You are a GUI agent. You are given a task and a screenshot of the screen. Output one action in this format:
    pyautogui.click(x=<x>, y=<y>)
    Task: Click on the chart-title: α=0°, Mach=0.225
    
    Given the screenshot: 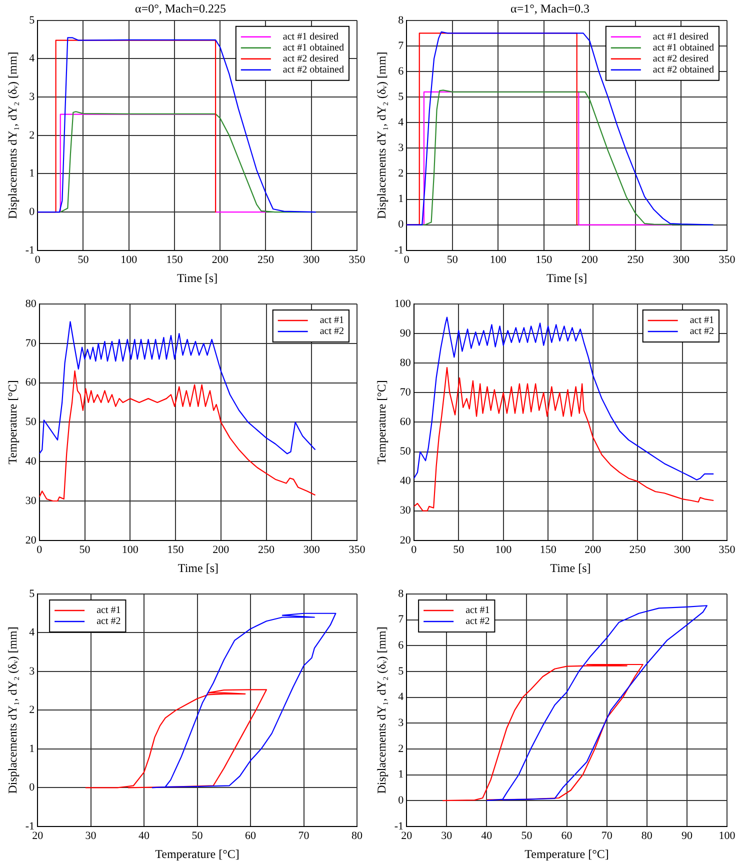 What is the action you would take?
    pyautogui.click(x=180, y=8)
    